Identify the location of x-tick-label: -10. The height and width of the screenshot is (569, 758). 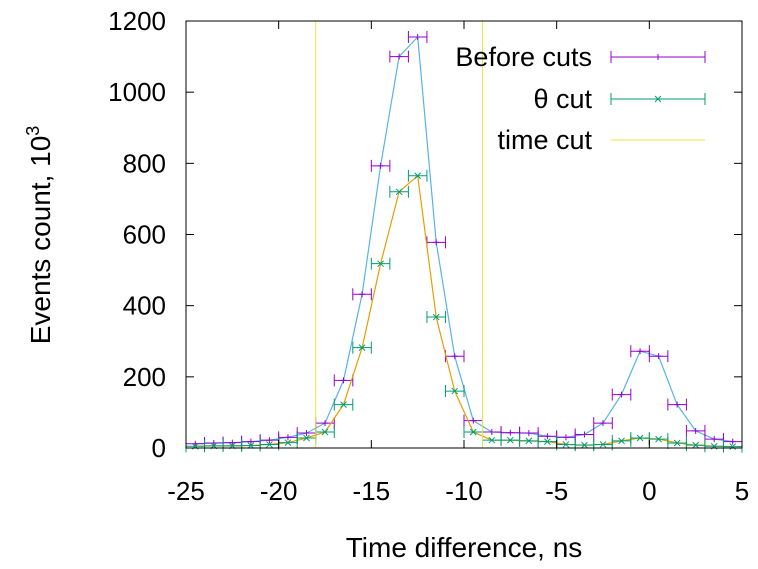
(464, 491).